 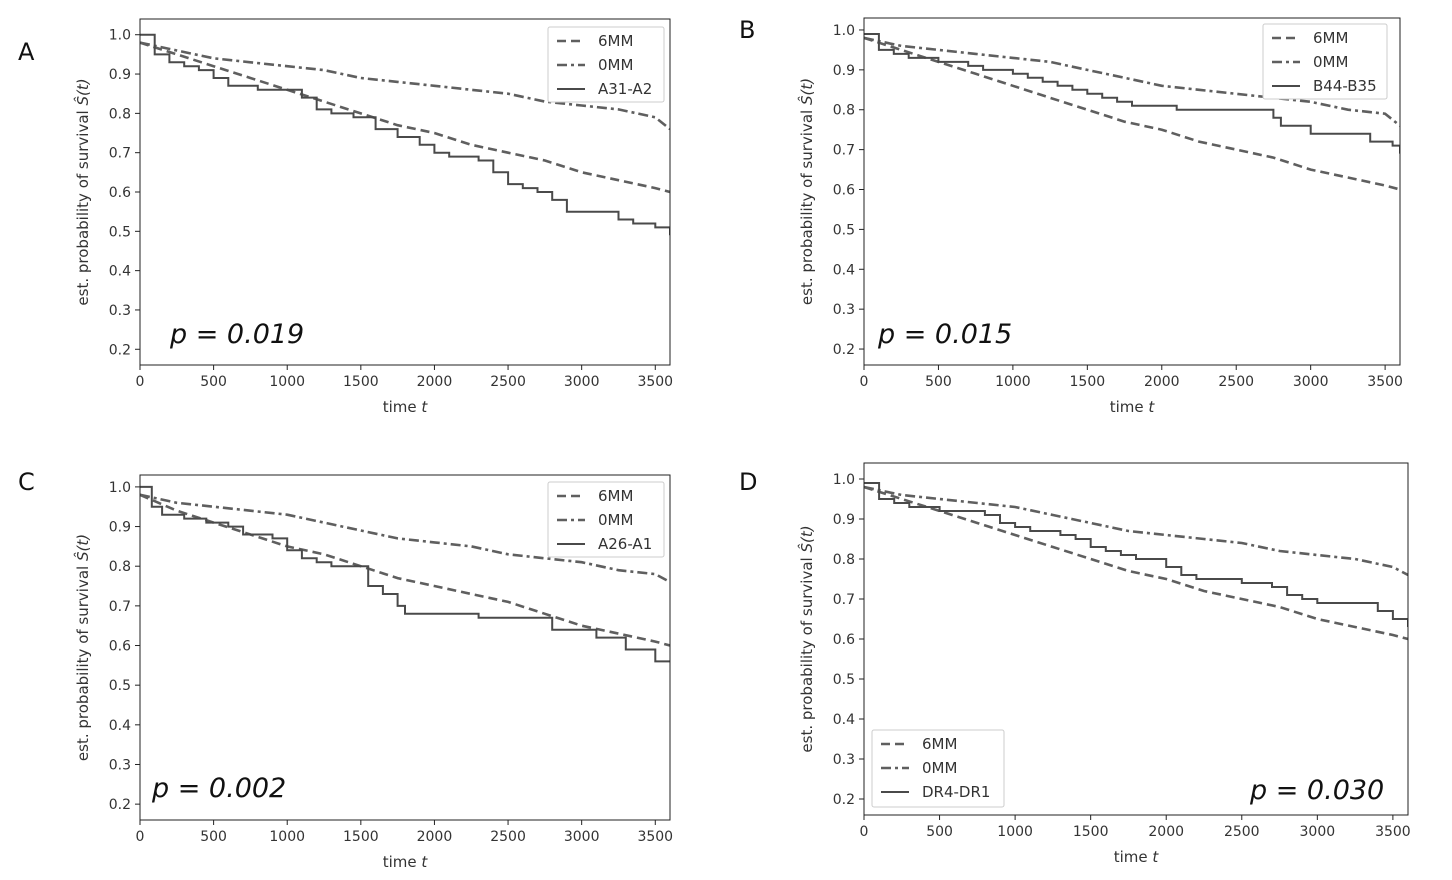 I want to click on p-value-annotation: p = 0.002, so click(x=218, y=788).